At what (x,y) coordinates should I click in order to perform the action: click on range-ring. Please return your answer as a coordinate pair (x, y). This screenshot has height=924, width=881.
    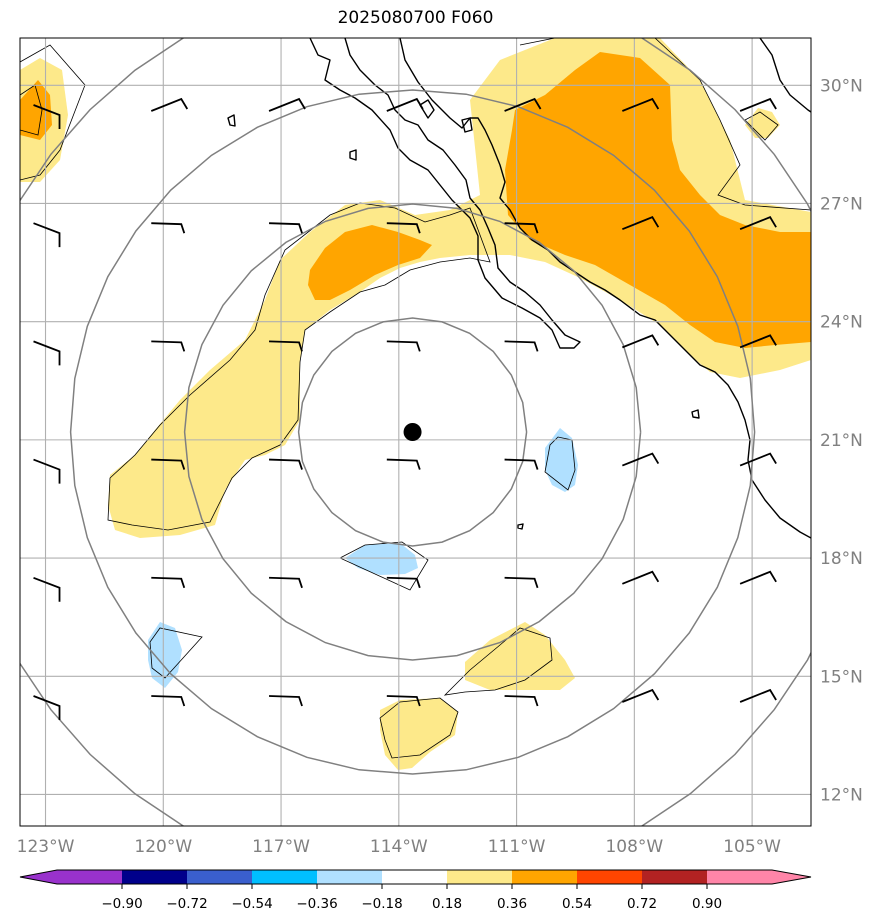
    Looking at the image, I should click on (412, 432).